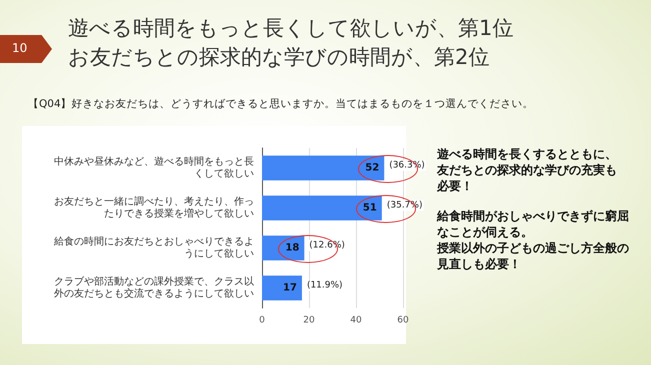 This screenshot has height=365, width=651. Describe the element at coordinates (281, 104) in the screenshot. I see `chart-subtitle: 【Q04】好きなお友だちは、どうすればできると思いますか。当てはまるものを１つ選んでください。` at that location.